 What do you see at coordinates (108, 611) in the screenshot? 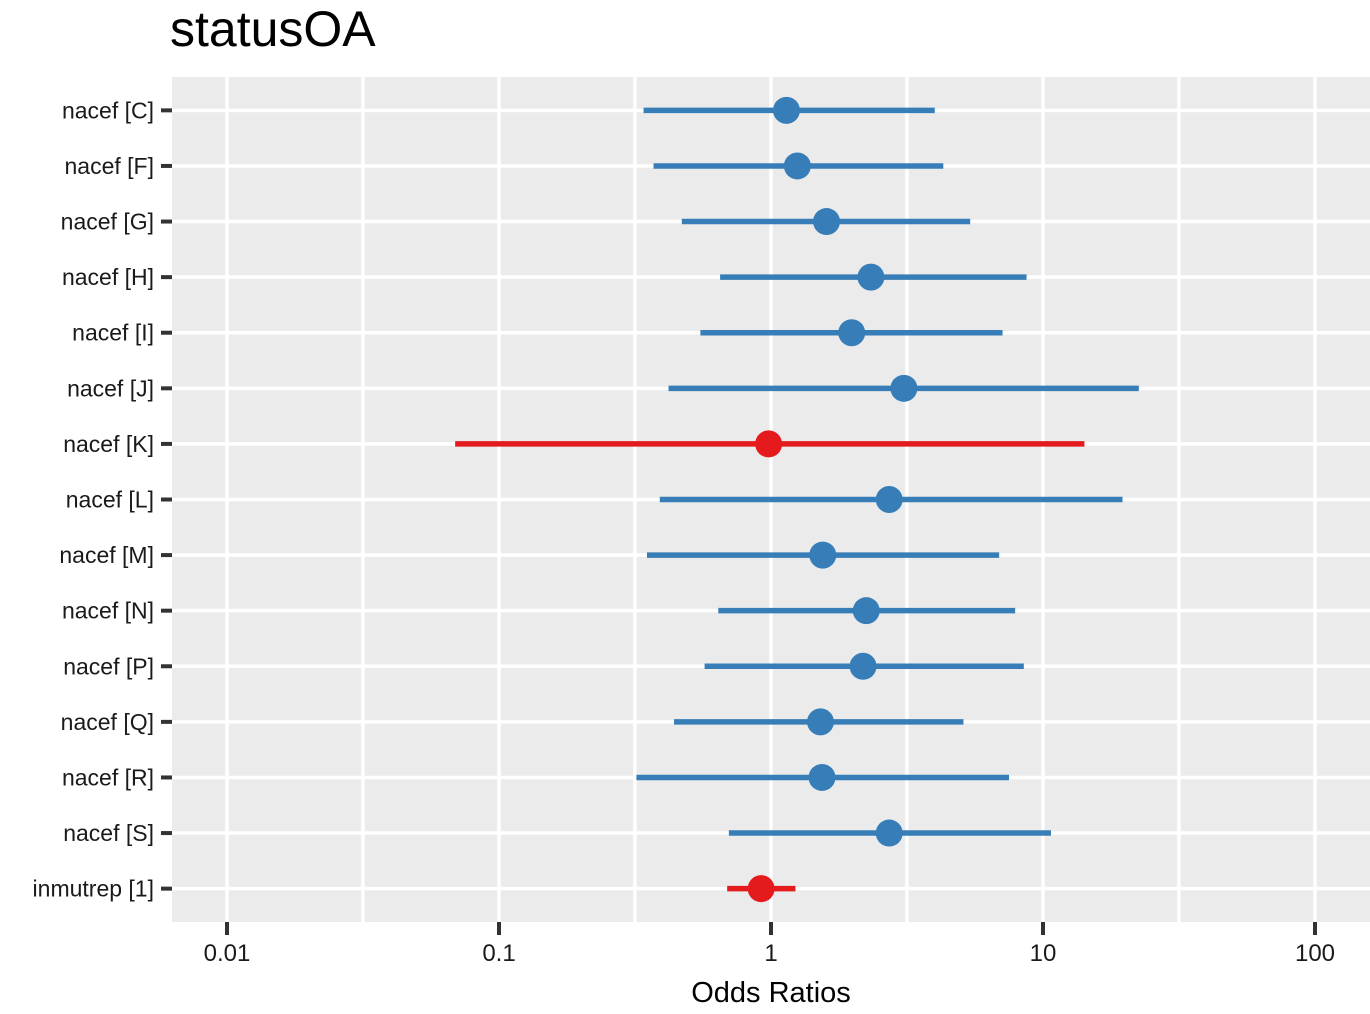
I see `y-axis-category-label: nacef [N]` at bounding box center [108, 611].